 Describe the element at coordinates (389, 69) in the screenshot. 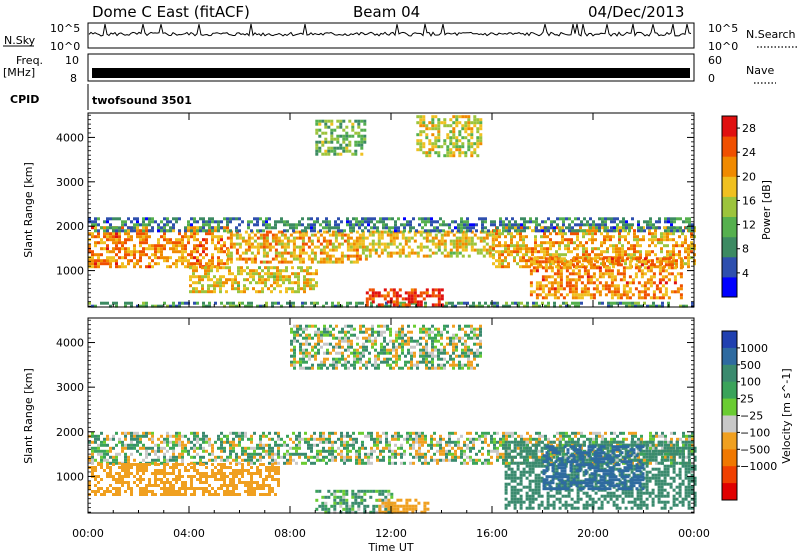

I see `freq-panel: Freq. [MHz] 10 8 60 0 Nave` at that location.